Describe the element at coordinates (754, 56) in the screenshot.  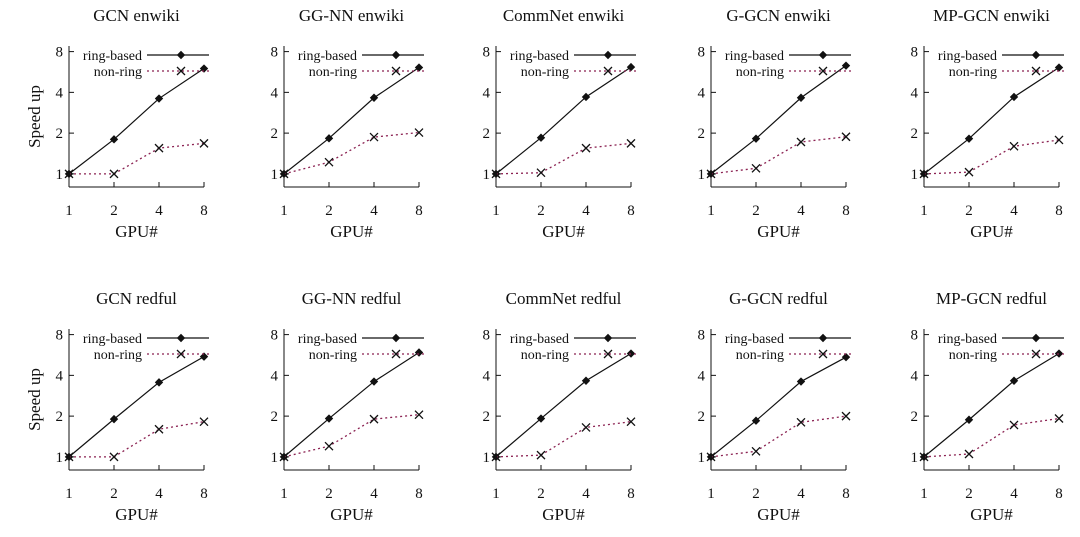
I see `legend-label-ring-based: ring-based` at that location.